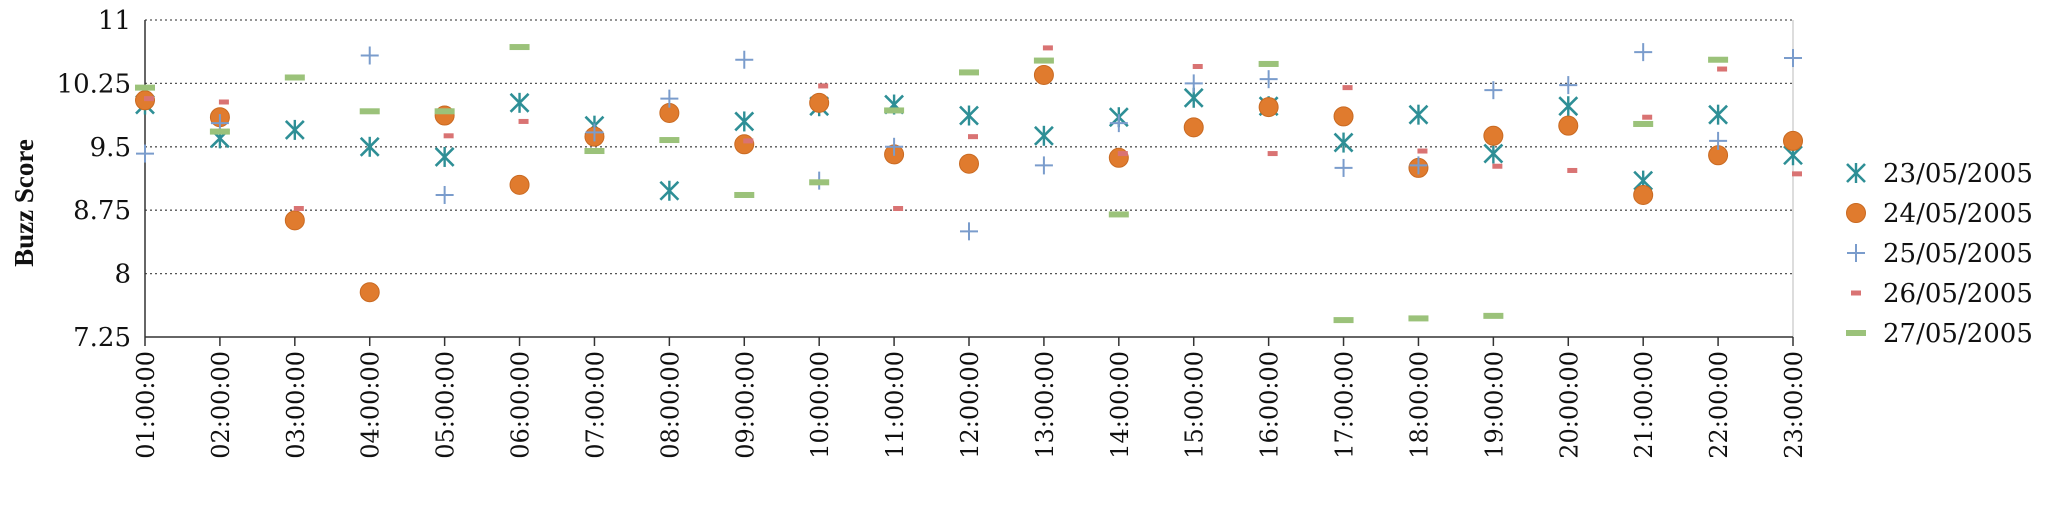  I want to click on x-tick-label: 03:00:00, so click(296, 405).